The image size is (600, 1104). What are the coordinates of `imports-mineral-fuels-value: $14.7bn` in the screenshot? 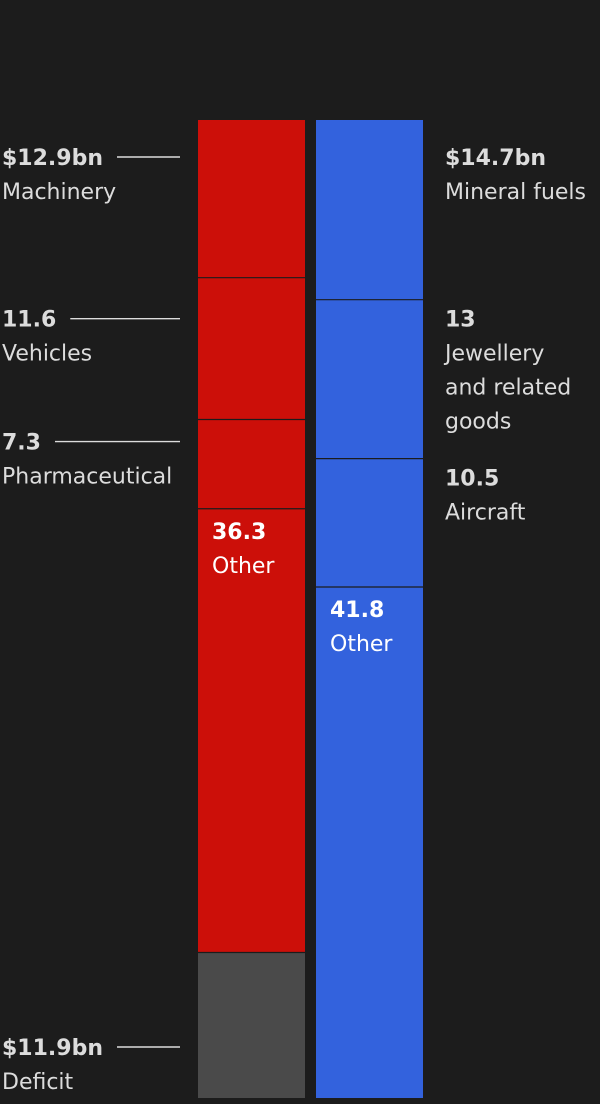 It's located at (495, 158).